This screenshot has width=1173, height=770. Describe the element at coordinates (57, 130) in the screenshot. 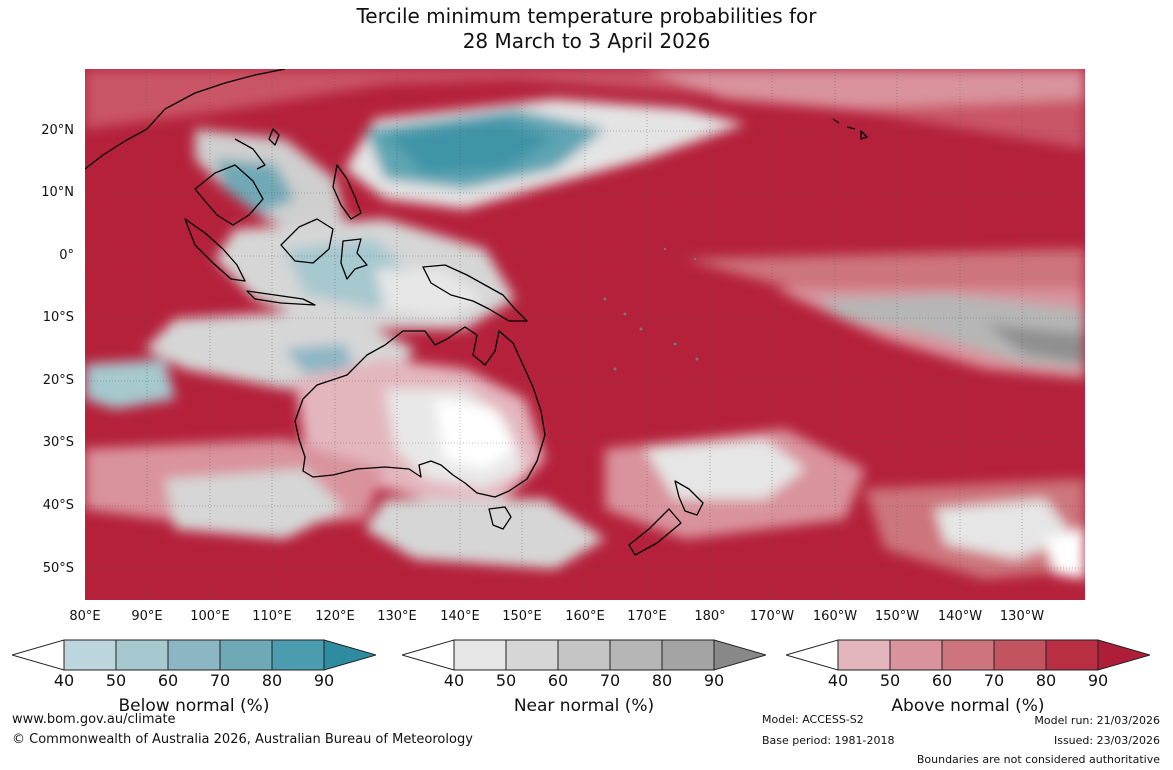

I see `lat-label-20n: 20°N` at that location.